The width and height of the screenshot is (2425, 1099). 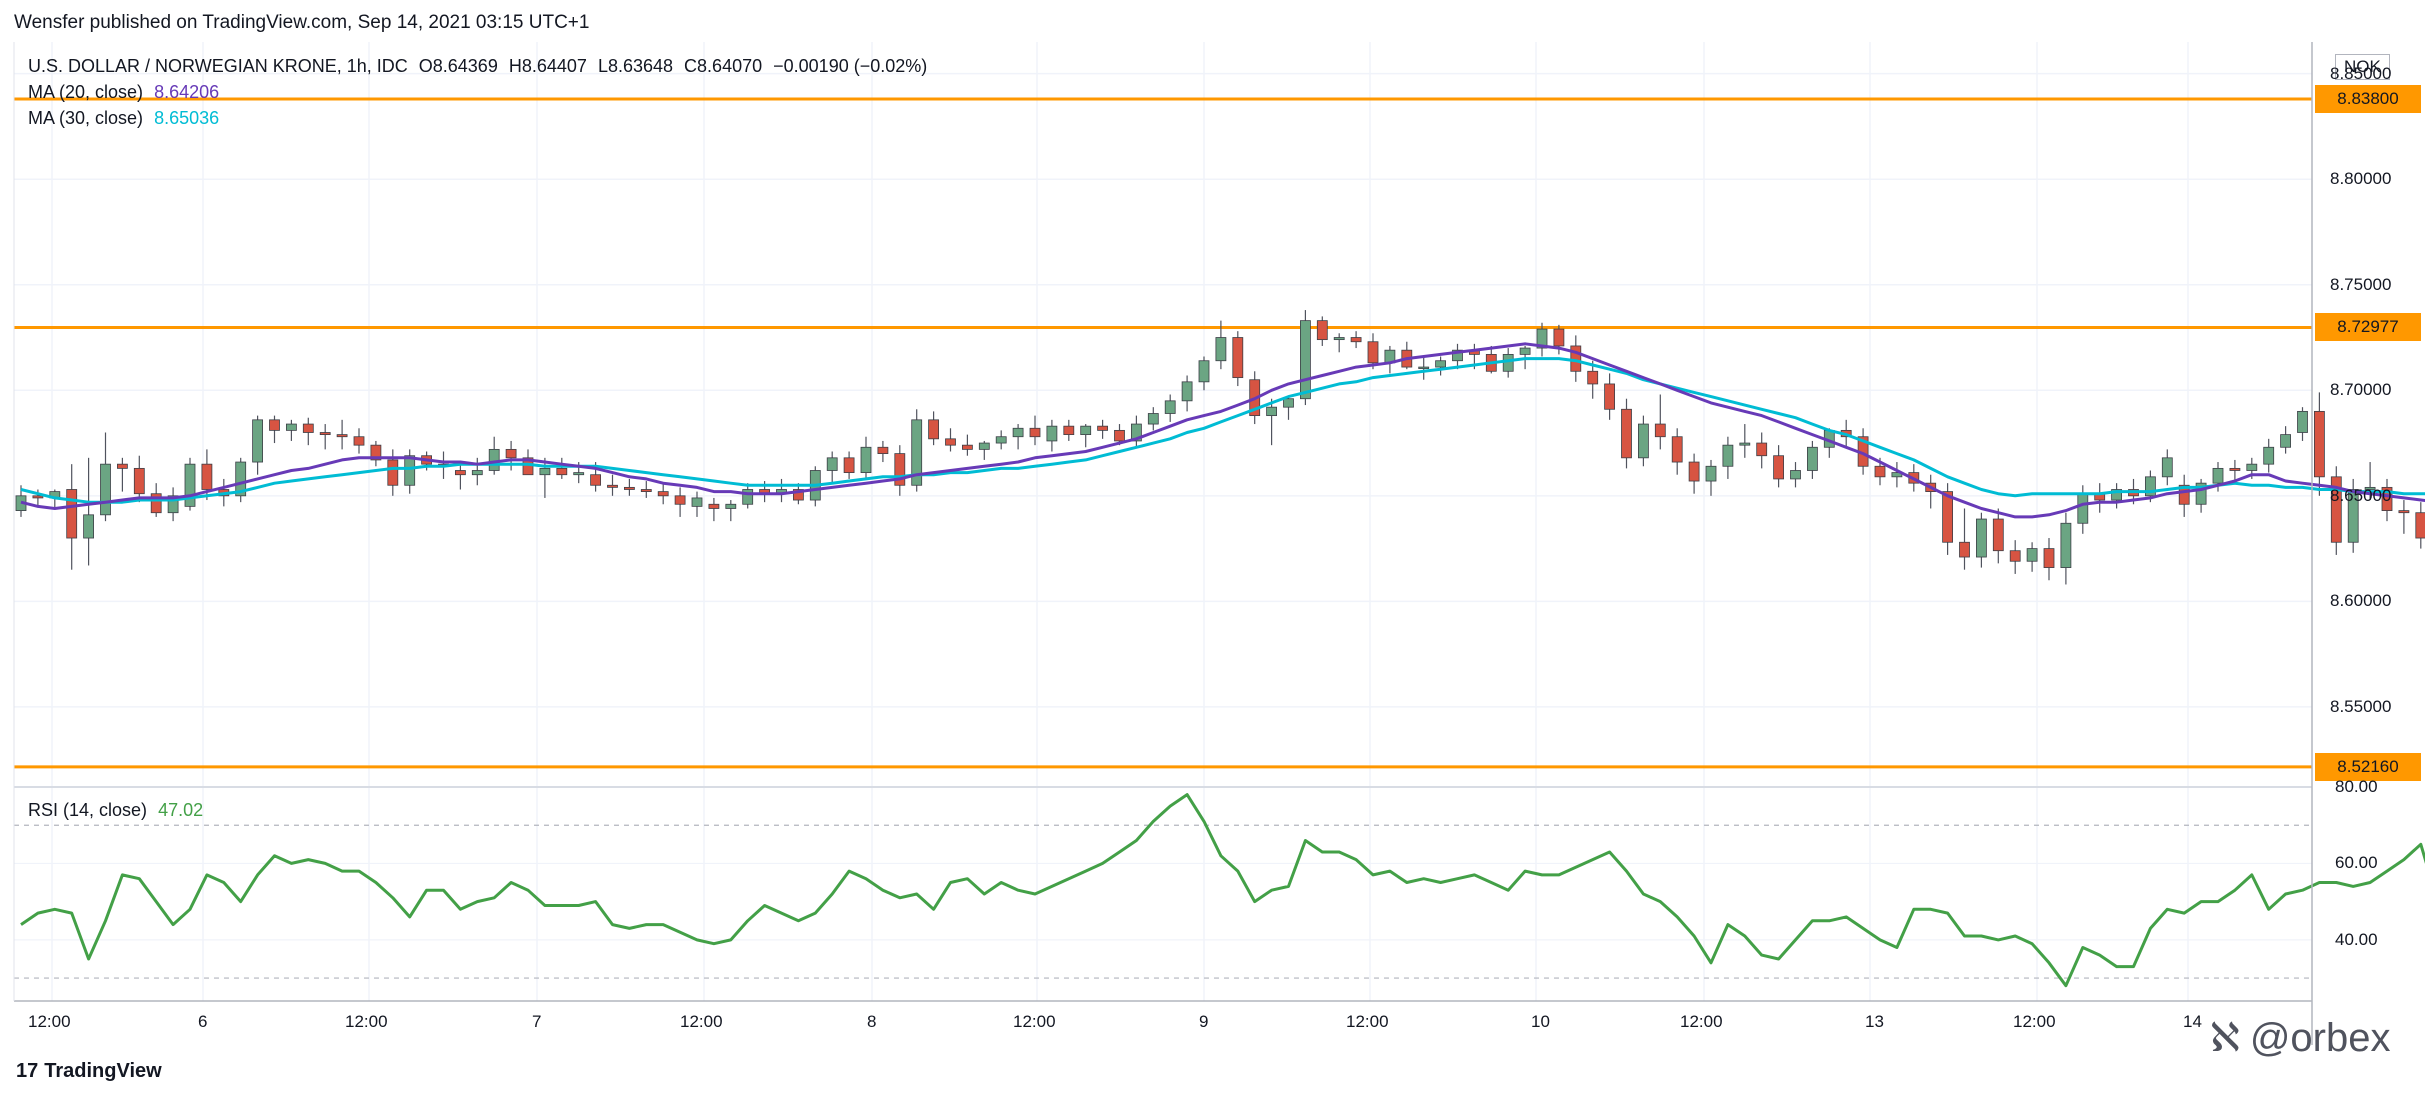 What do you see at coordinates (126, 92) in the screenshot?
I see `ma20-legend: MA (20, close) 8.64206` at bounding box center [126, 92].